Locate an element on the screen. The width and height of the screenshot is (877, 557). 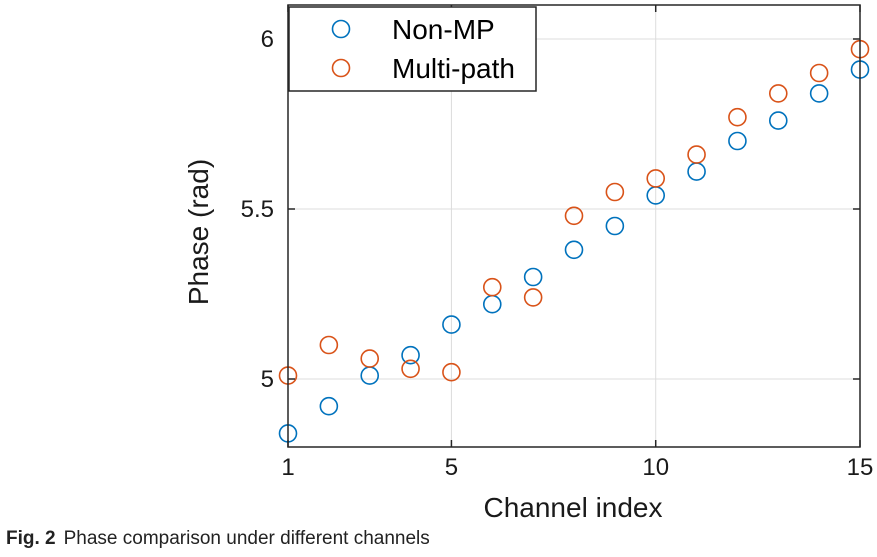
x-tick-labels: 1 5 10 15 is located at coordinates (577, 467).